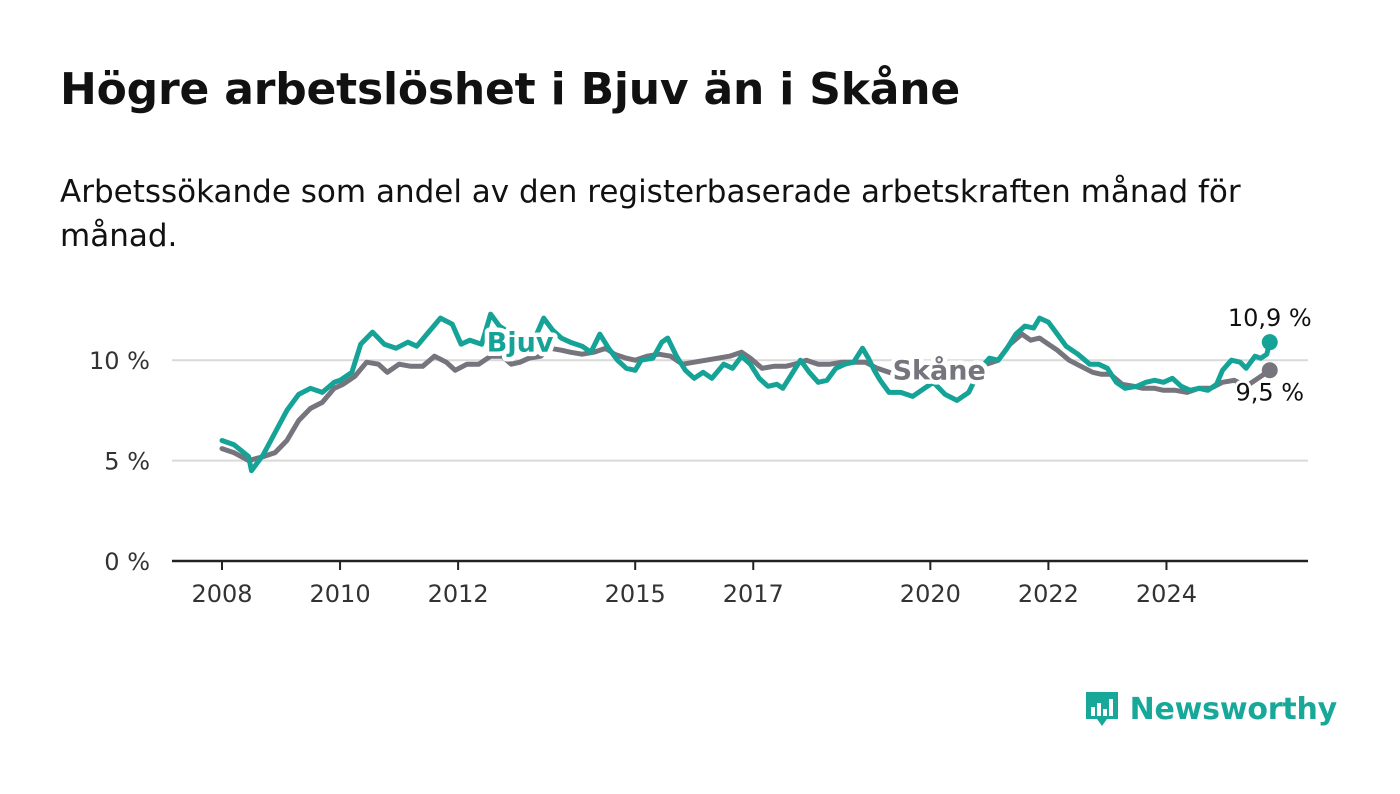  I want to click on series-line-skane, so click(746, 397).